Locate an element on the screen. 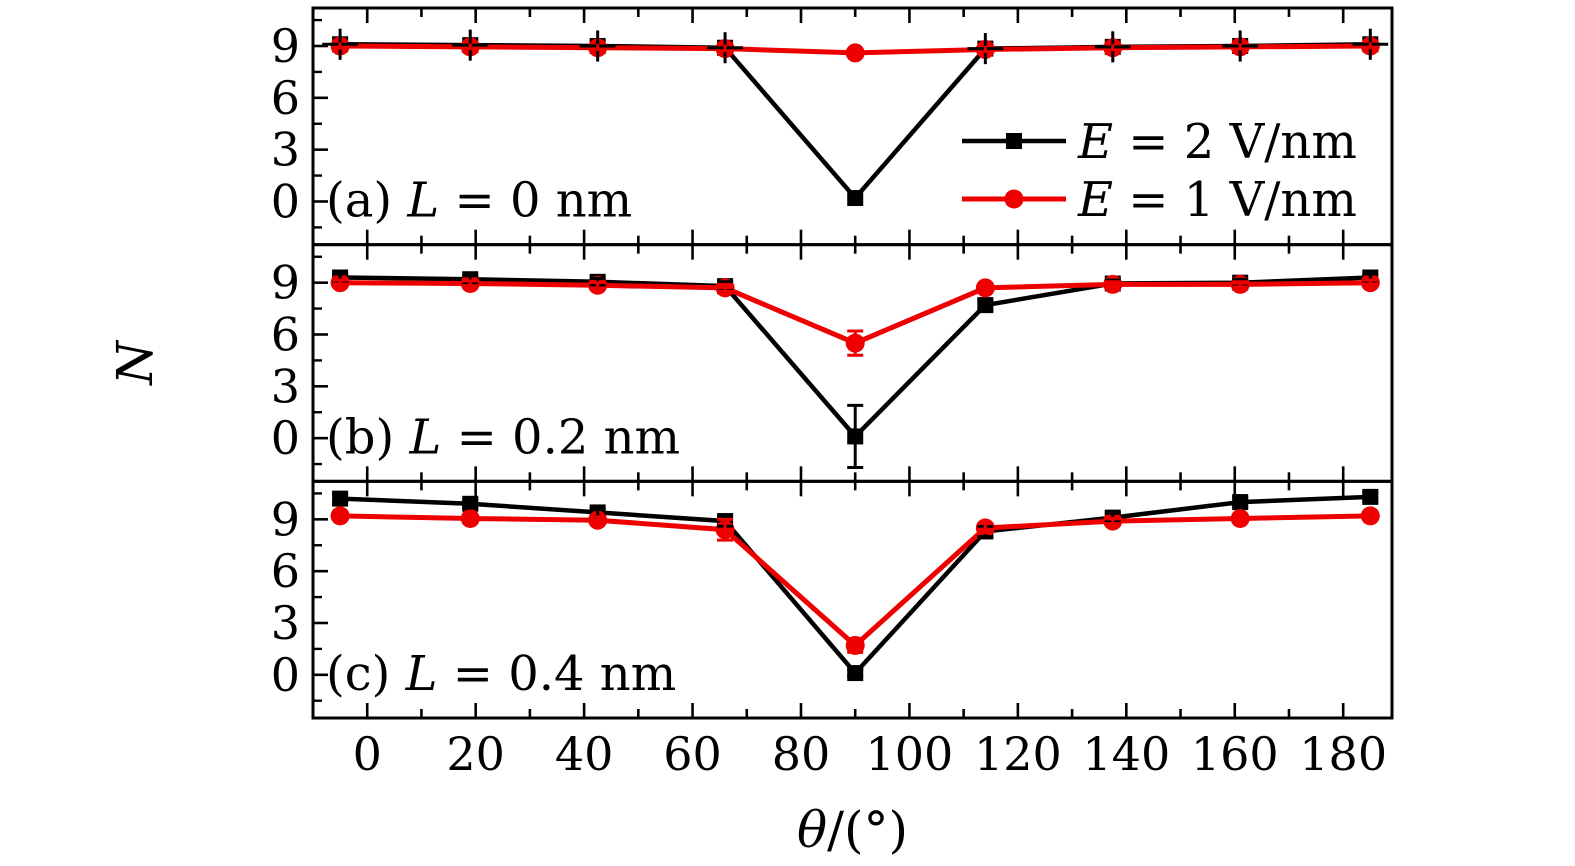 This screenshot has height=866, width=1575. x-tick-label: 160 is located at coordinates (1235, 754).